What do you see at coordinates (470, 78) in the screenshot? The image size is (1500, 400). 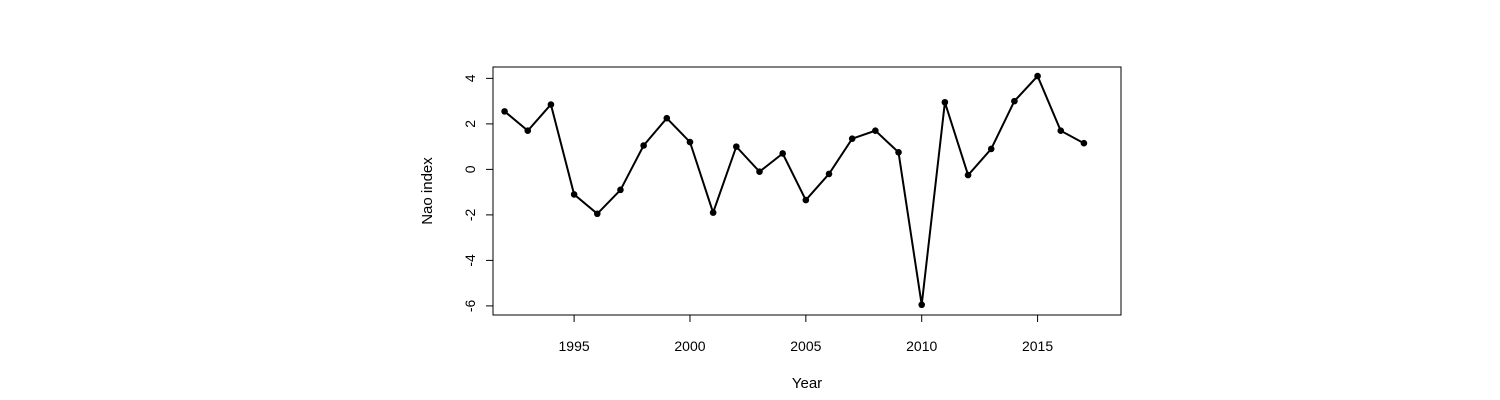 I see `y-tick-label: 4` at bounding box center [470, 78].